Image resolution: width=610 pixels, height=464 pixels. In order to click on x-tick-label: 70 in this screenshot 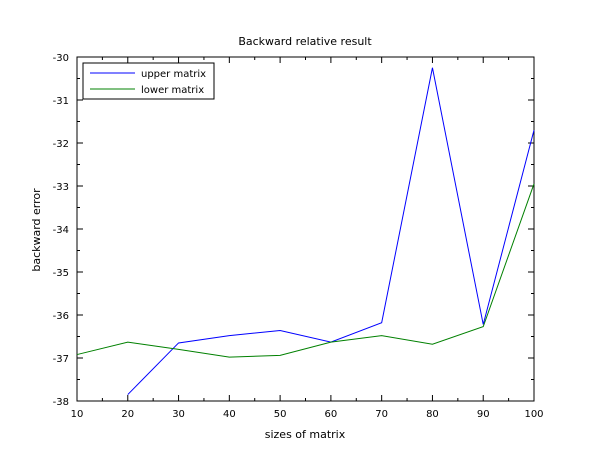, I will do `click(381, 414)`.